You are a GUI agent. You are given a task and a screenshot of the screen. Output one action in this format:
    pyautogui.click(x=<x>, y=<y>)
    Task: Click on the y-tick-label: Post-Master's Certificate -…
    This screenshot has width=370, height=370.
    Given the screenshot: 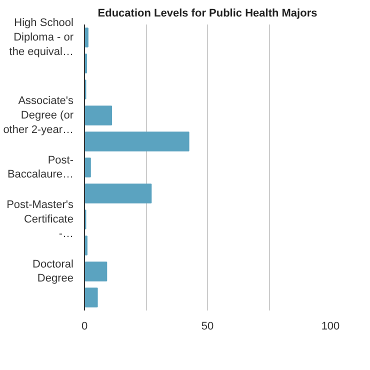 What is the action you would take?
    pyautogui.click(x=40, y=219)
    